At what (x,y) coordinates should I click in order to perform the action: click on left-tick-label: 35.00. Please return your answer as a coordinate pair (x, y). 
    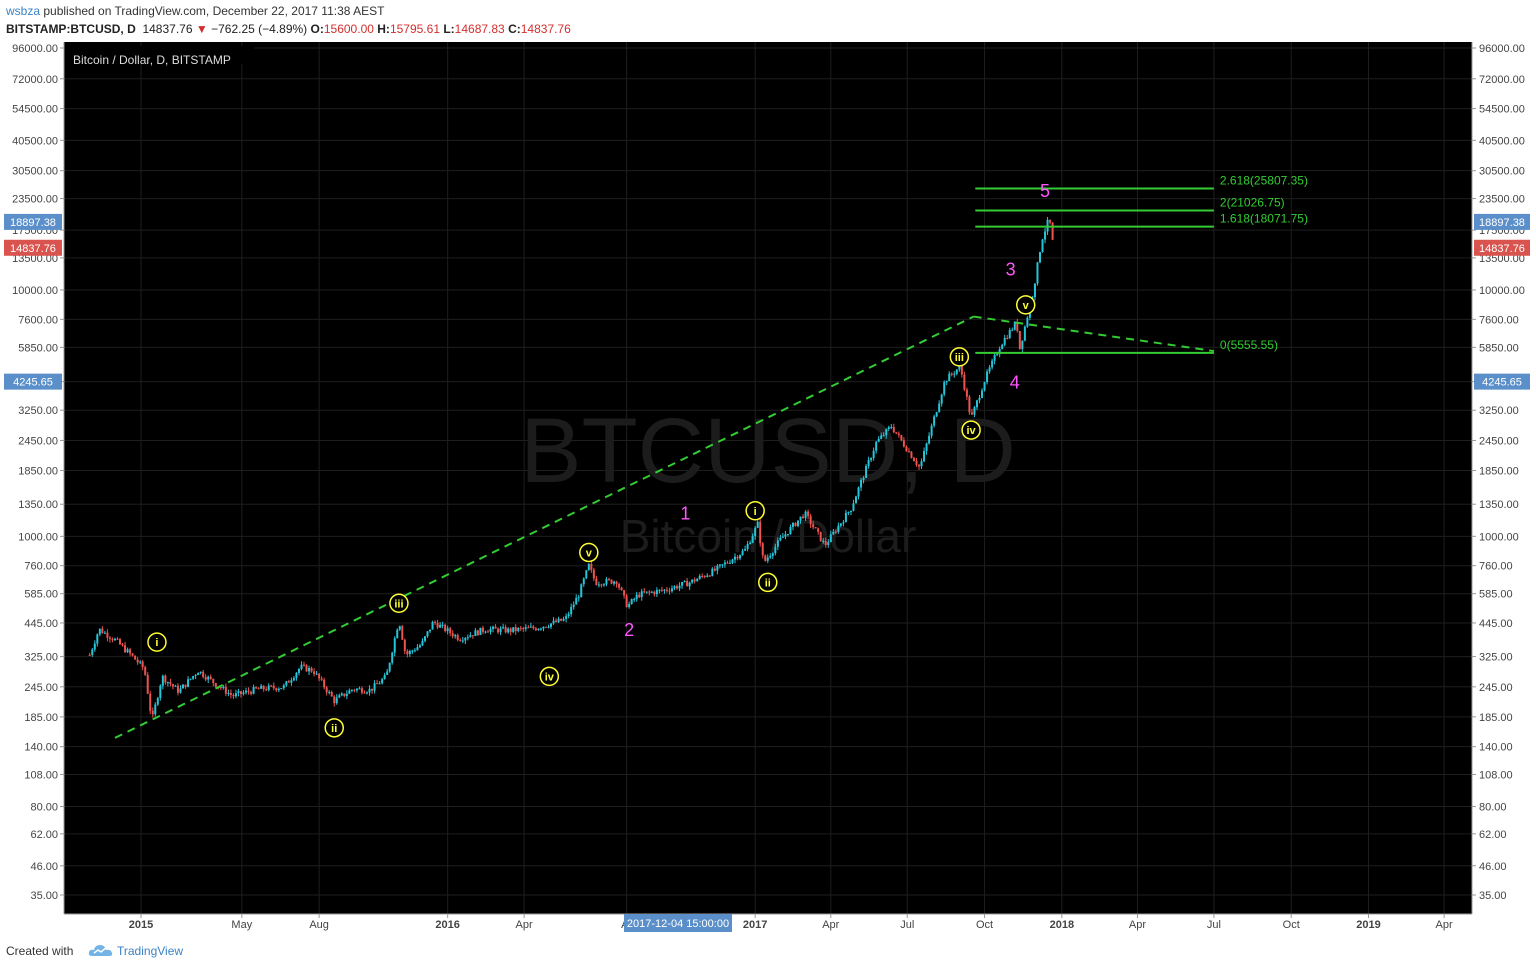
    Looking at the image, I should click on (44, 896).